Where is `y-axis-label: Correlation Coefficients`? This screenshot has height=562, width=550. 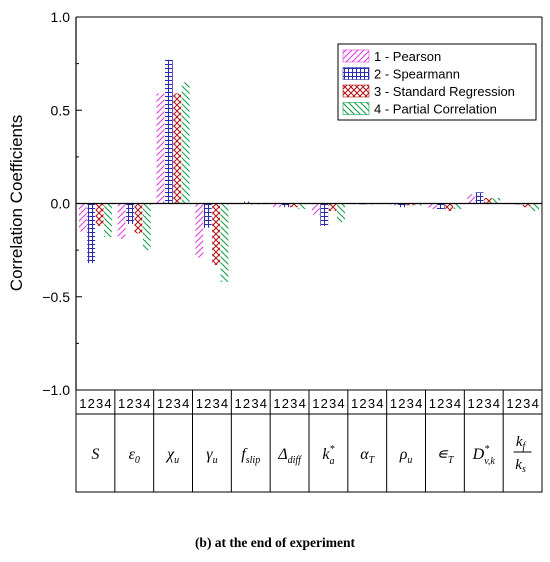 y-axis-label: Correlation Coefficients is located at coordinates (16, 203).